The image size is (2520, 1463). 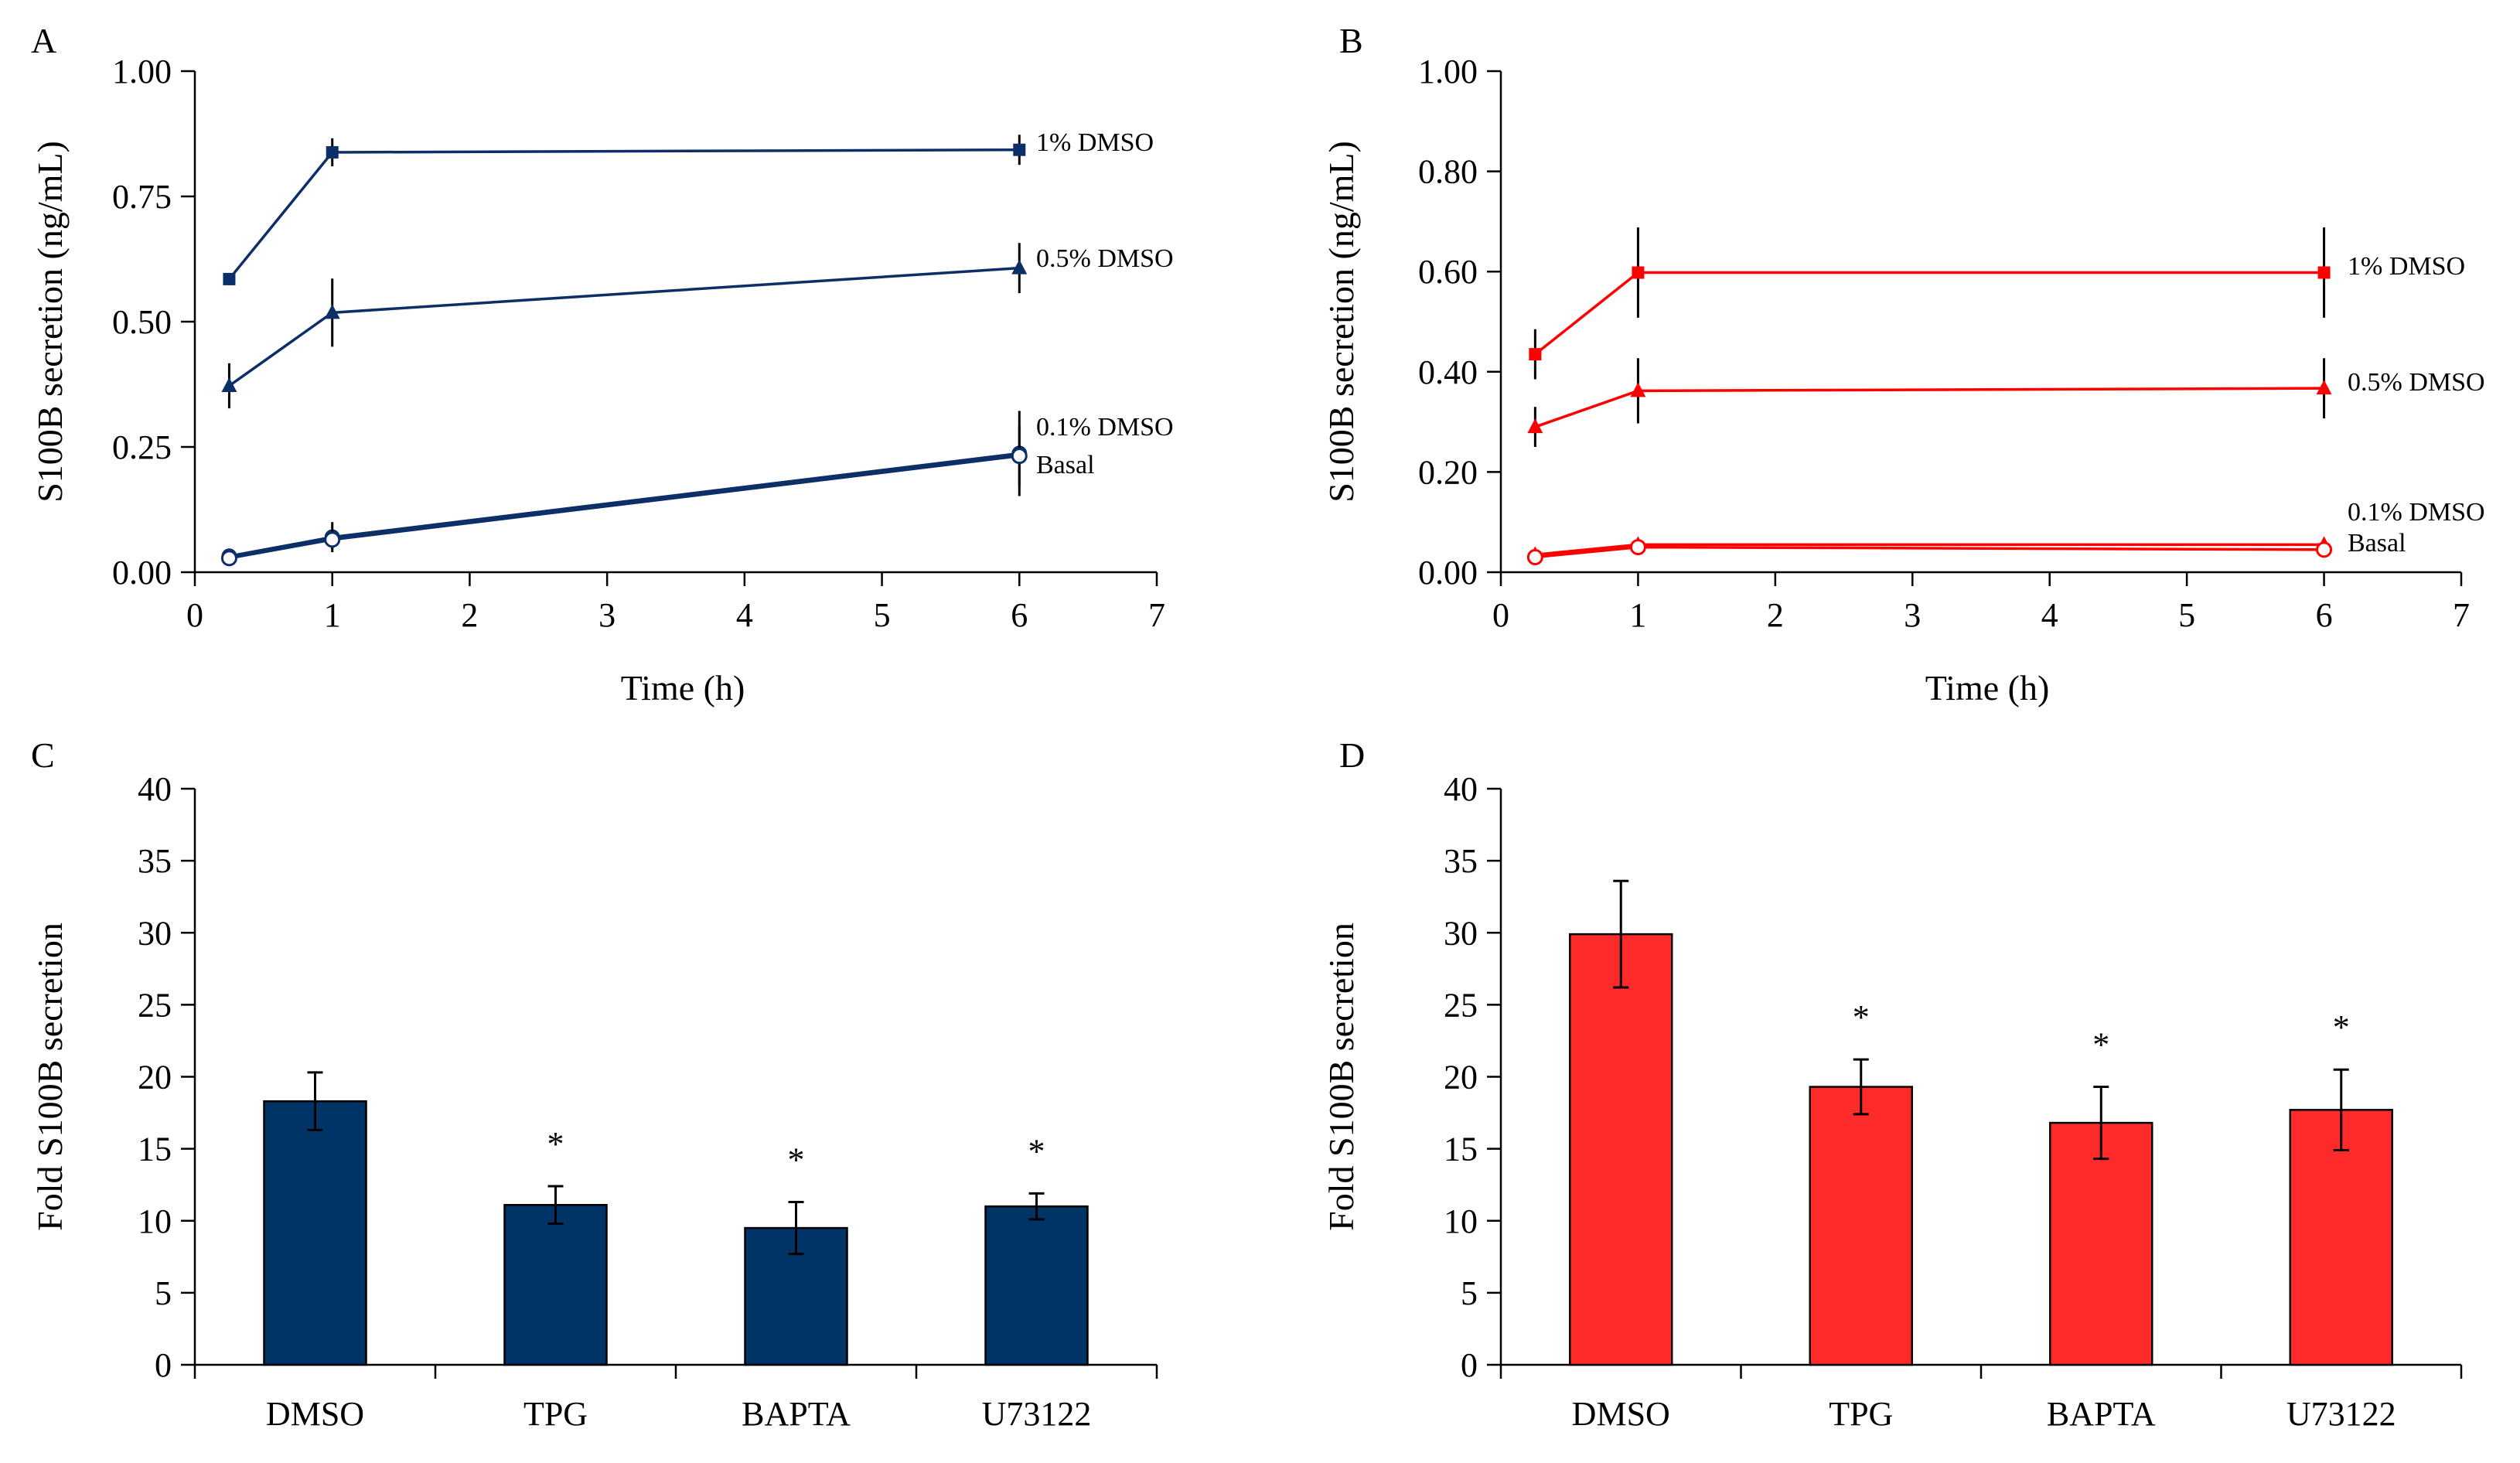 What do you see at coordinates (1461, 1149) in the screenshot?
I see `D-ytick-label: 15` at bounding box center [1461, 1149].